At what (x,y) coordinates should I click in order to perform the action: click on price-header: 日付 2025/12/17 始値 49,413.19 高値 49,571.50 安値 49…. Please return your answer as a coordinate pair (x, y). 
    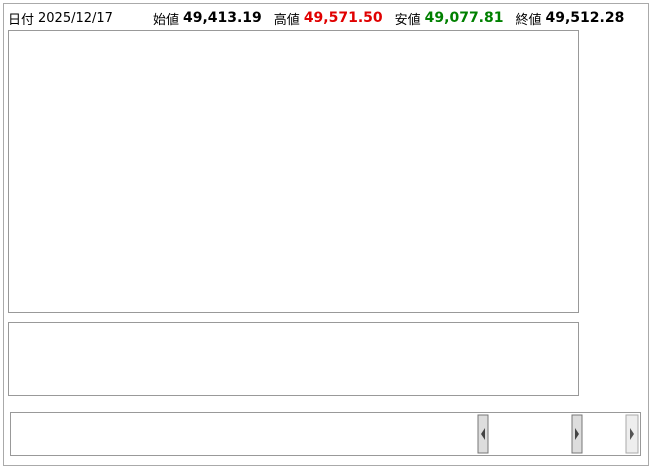
    Looking at the image, I should click on (326, 18).